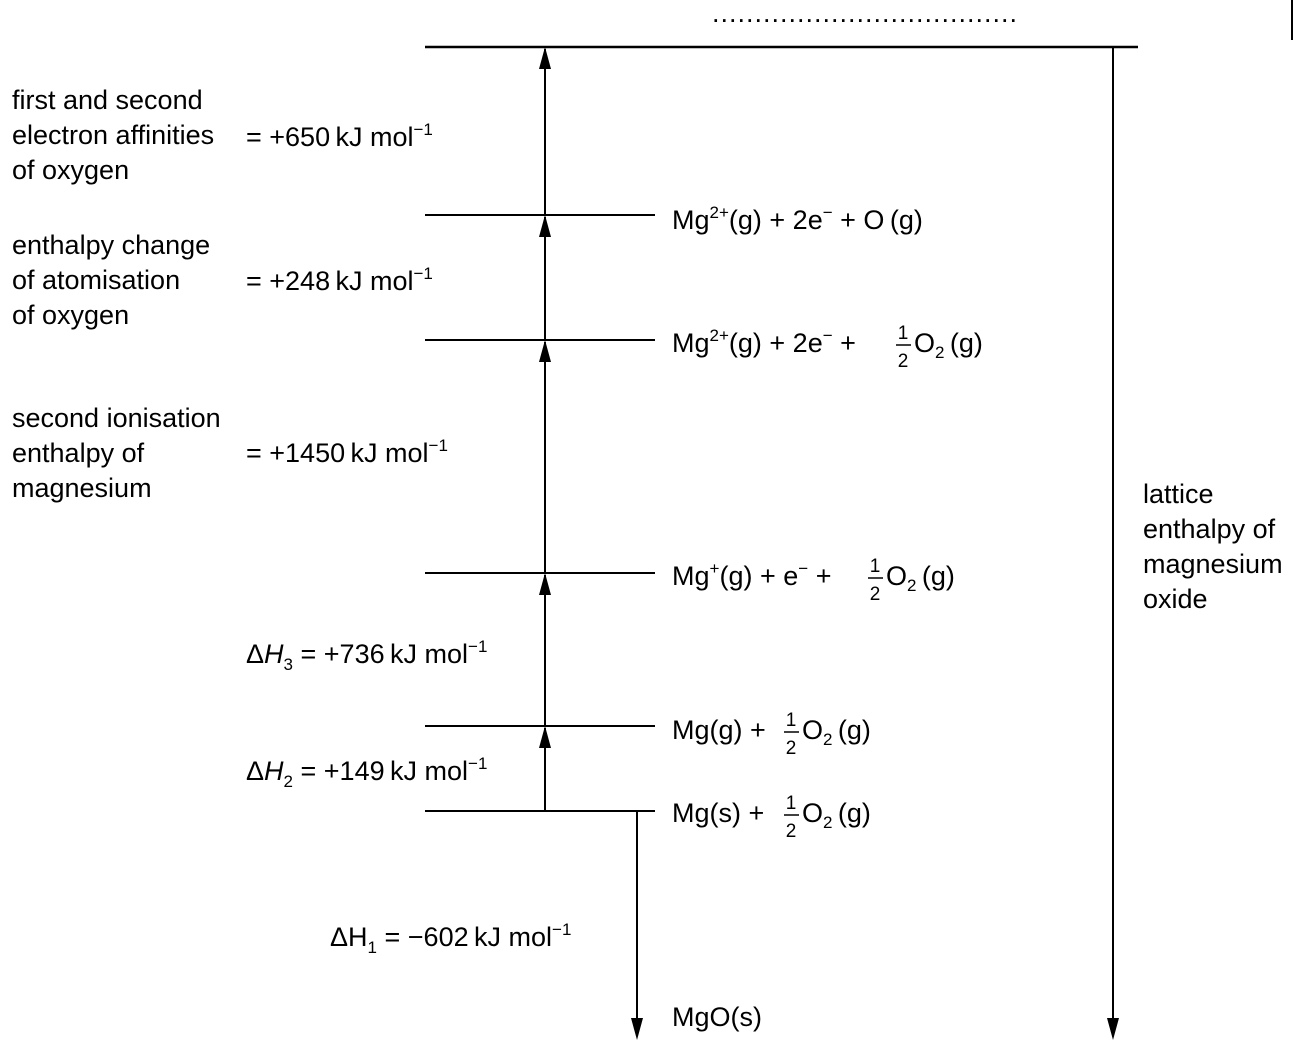 The height and width of the screenshot is (1041, 1297). I want to click on level-label-mg1-half-o2-o2: O2 (g), so click(920, 578).